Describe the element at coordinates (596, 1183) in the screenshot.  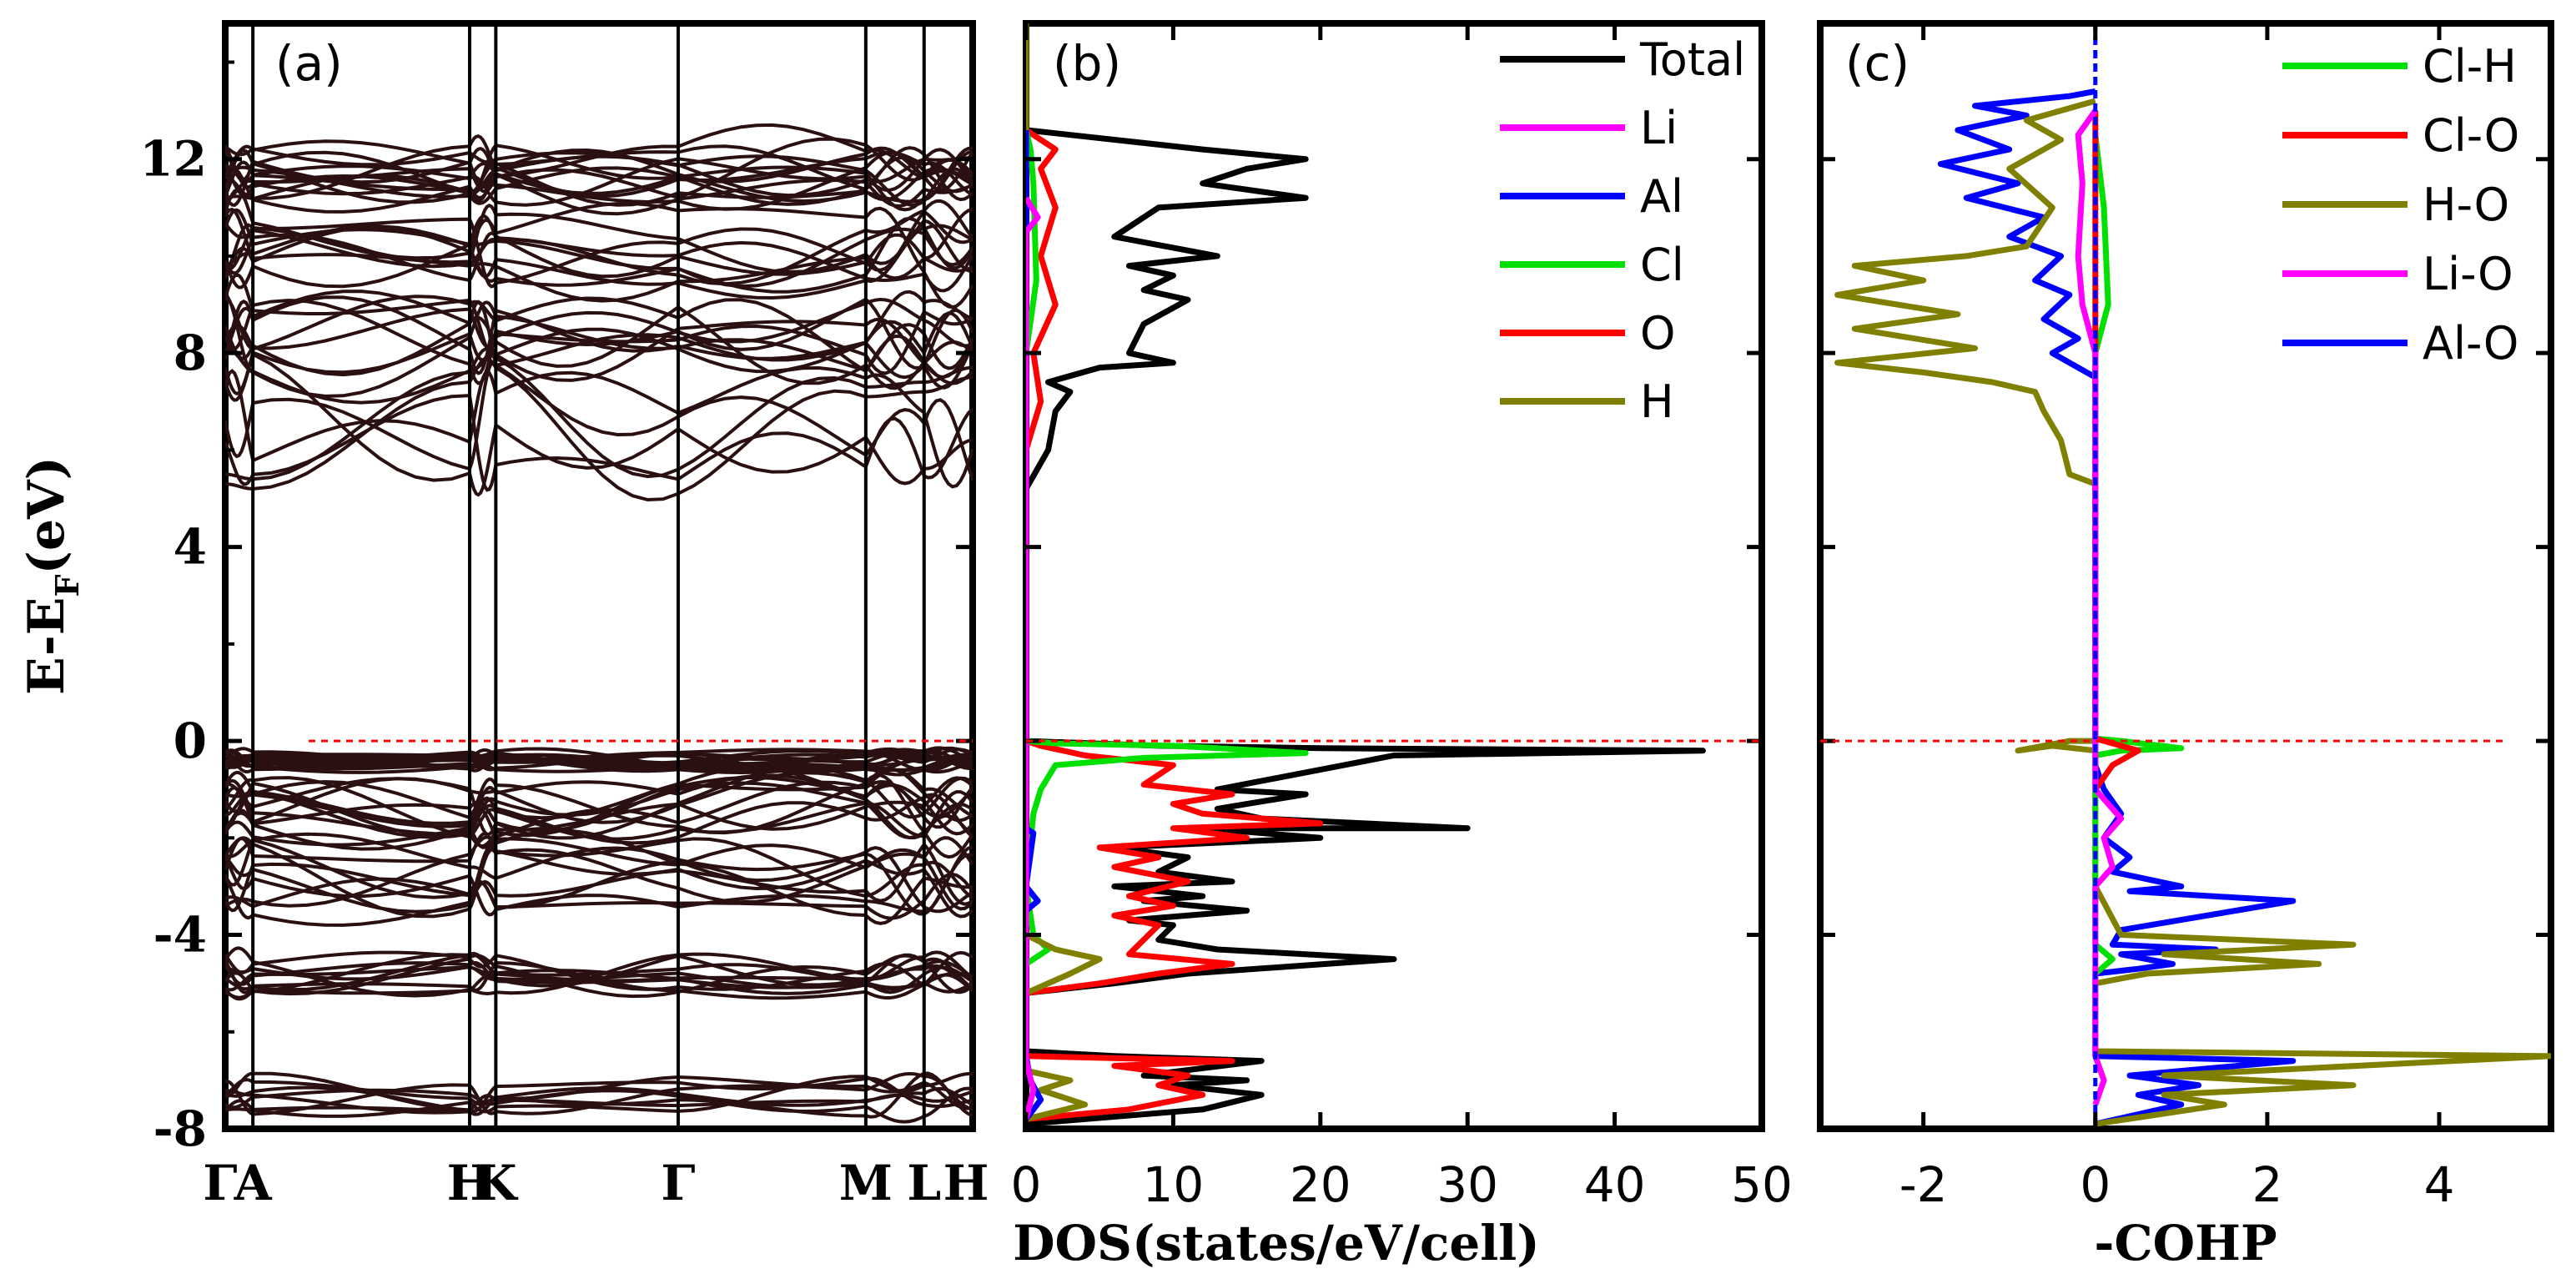
I see `kpoint-labels: ΓA HK Γ M L H` at that location.